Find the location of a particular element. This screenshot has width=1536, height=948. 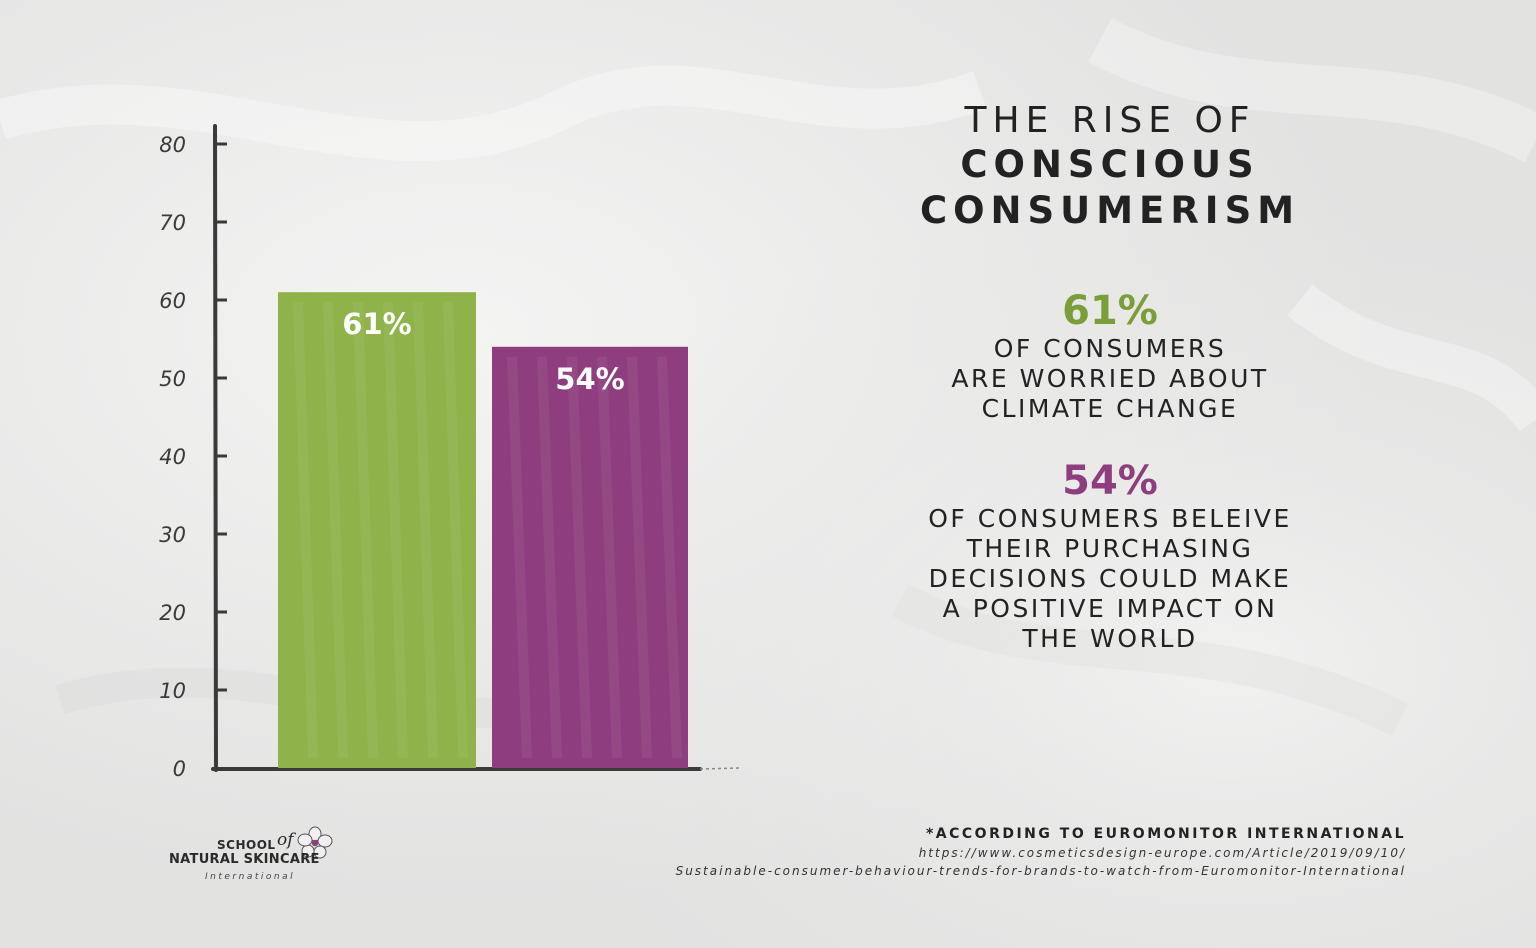

y-tick-label: 10 is located at coordinates (172, 691).